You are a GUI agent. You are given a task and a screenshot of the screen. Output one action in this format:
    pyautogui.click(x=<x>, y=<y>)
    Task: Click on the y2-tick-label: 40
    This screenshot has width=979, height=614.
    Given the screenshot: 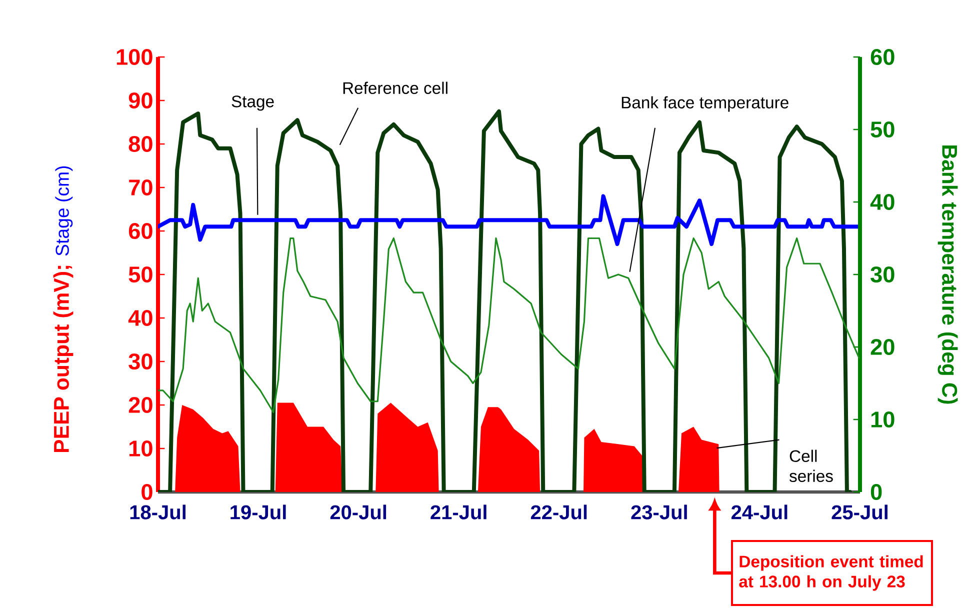 What is the action you would take?
    pyautogui.click(x=882, y=202)
    